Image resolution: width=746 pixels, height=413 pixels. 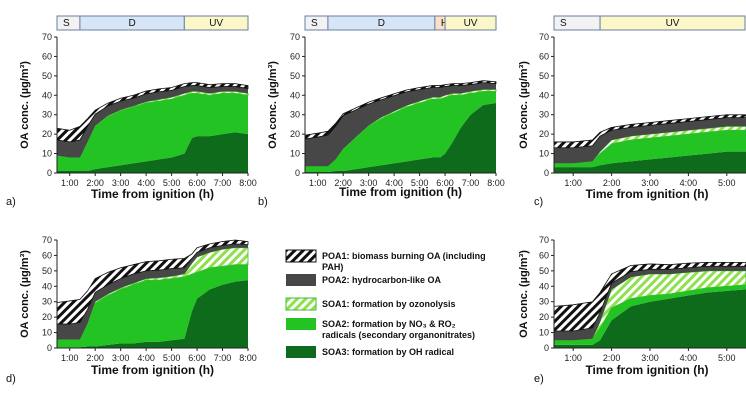 What do you see at coordinates (444, 23) in the screenshot?
I see `phase-label: H` at bounding box center [444, 23].